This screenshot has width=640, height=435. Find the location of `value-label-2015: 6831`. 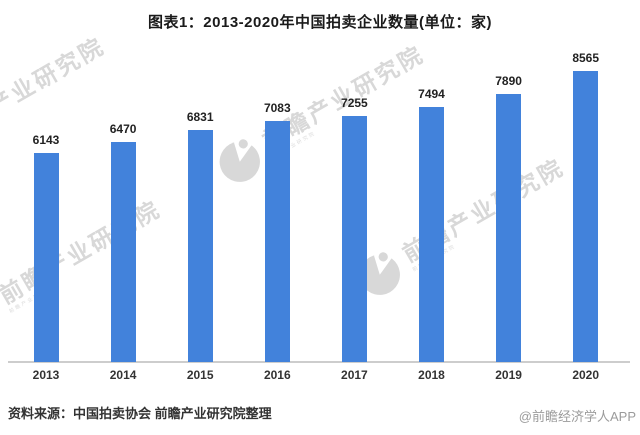

value-label-2015: 6831 is located at coordinates (200, 117).